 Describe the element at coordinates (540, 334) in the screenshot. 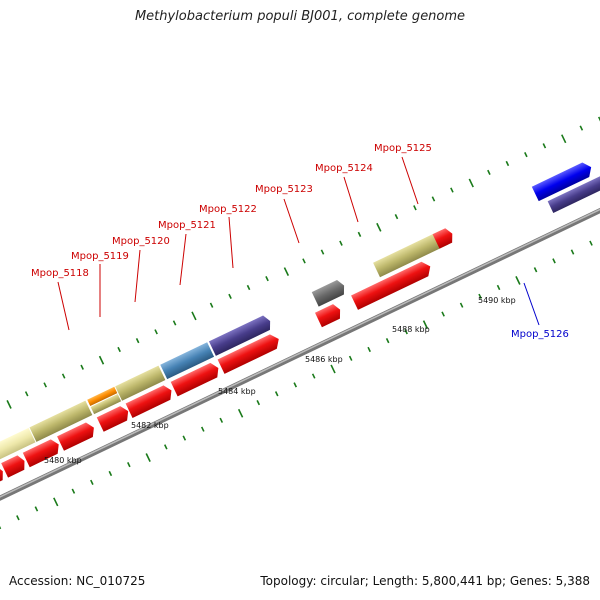

I see `gene-label: Mpop_5126` at that location.